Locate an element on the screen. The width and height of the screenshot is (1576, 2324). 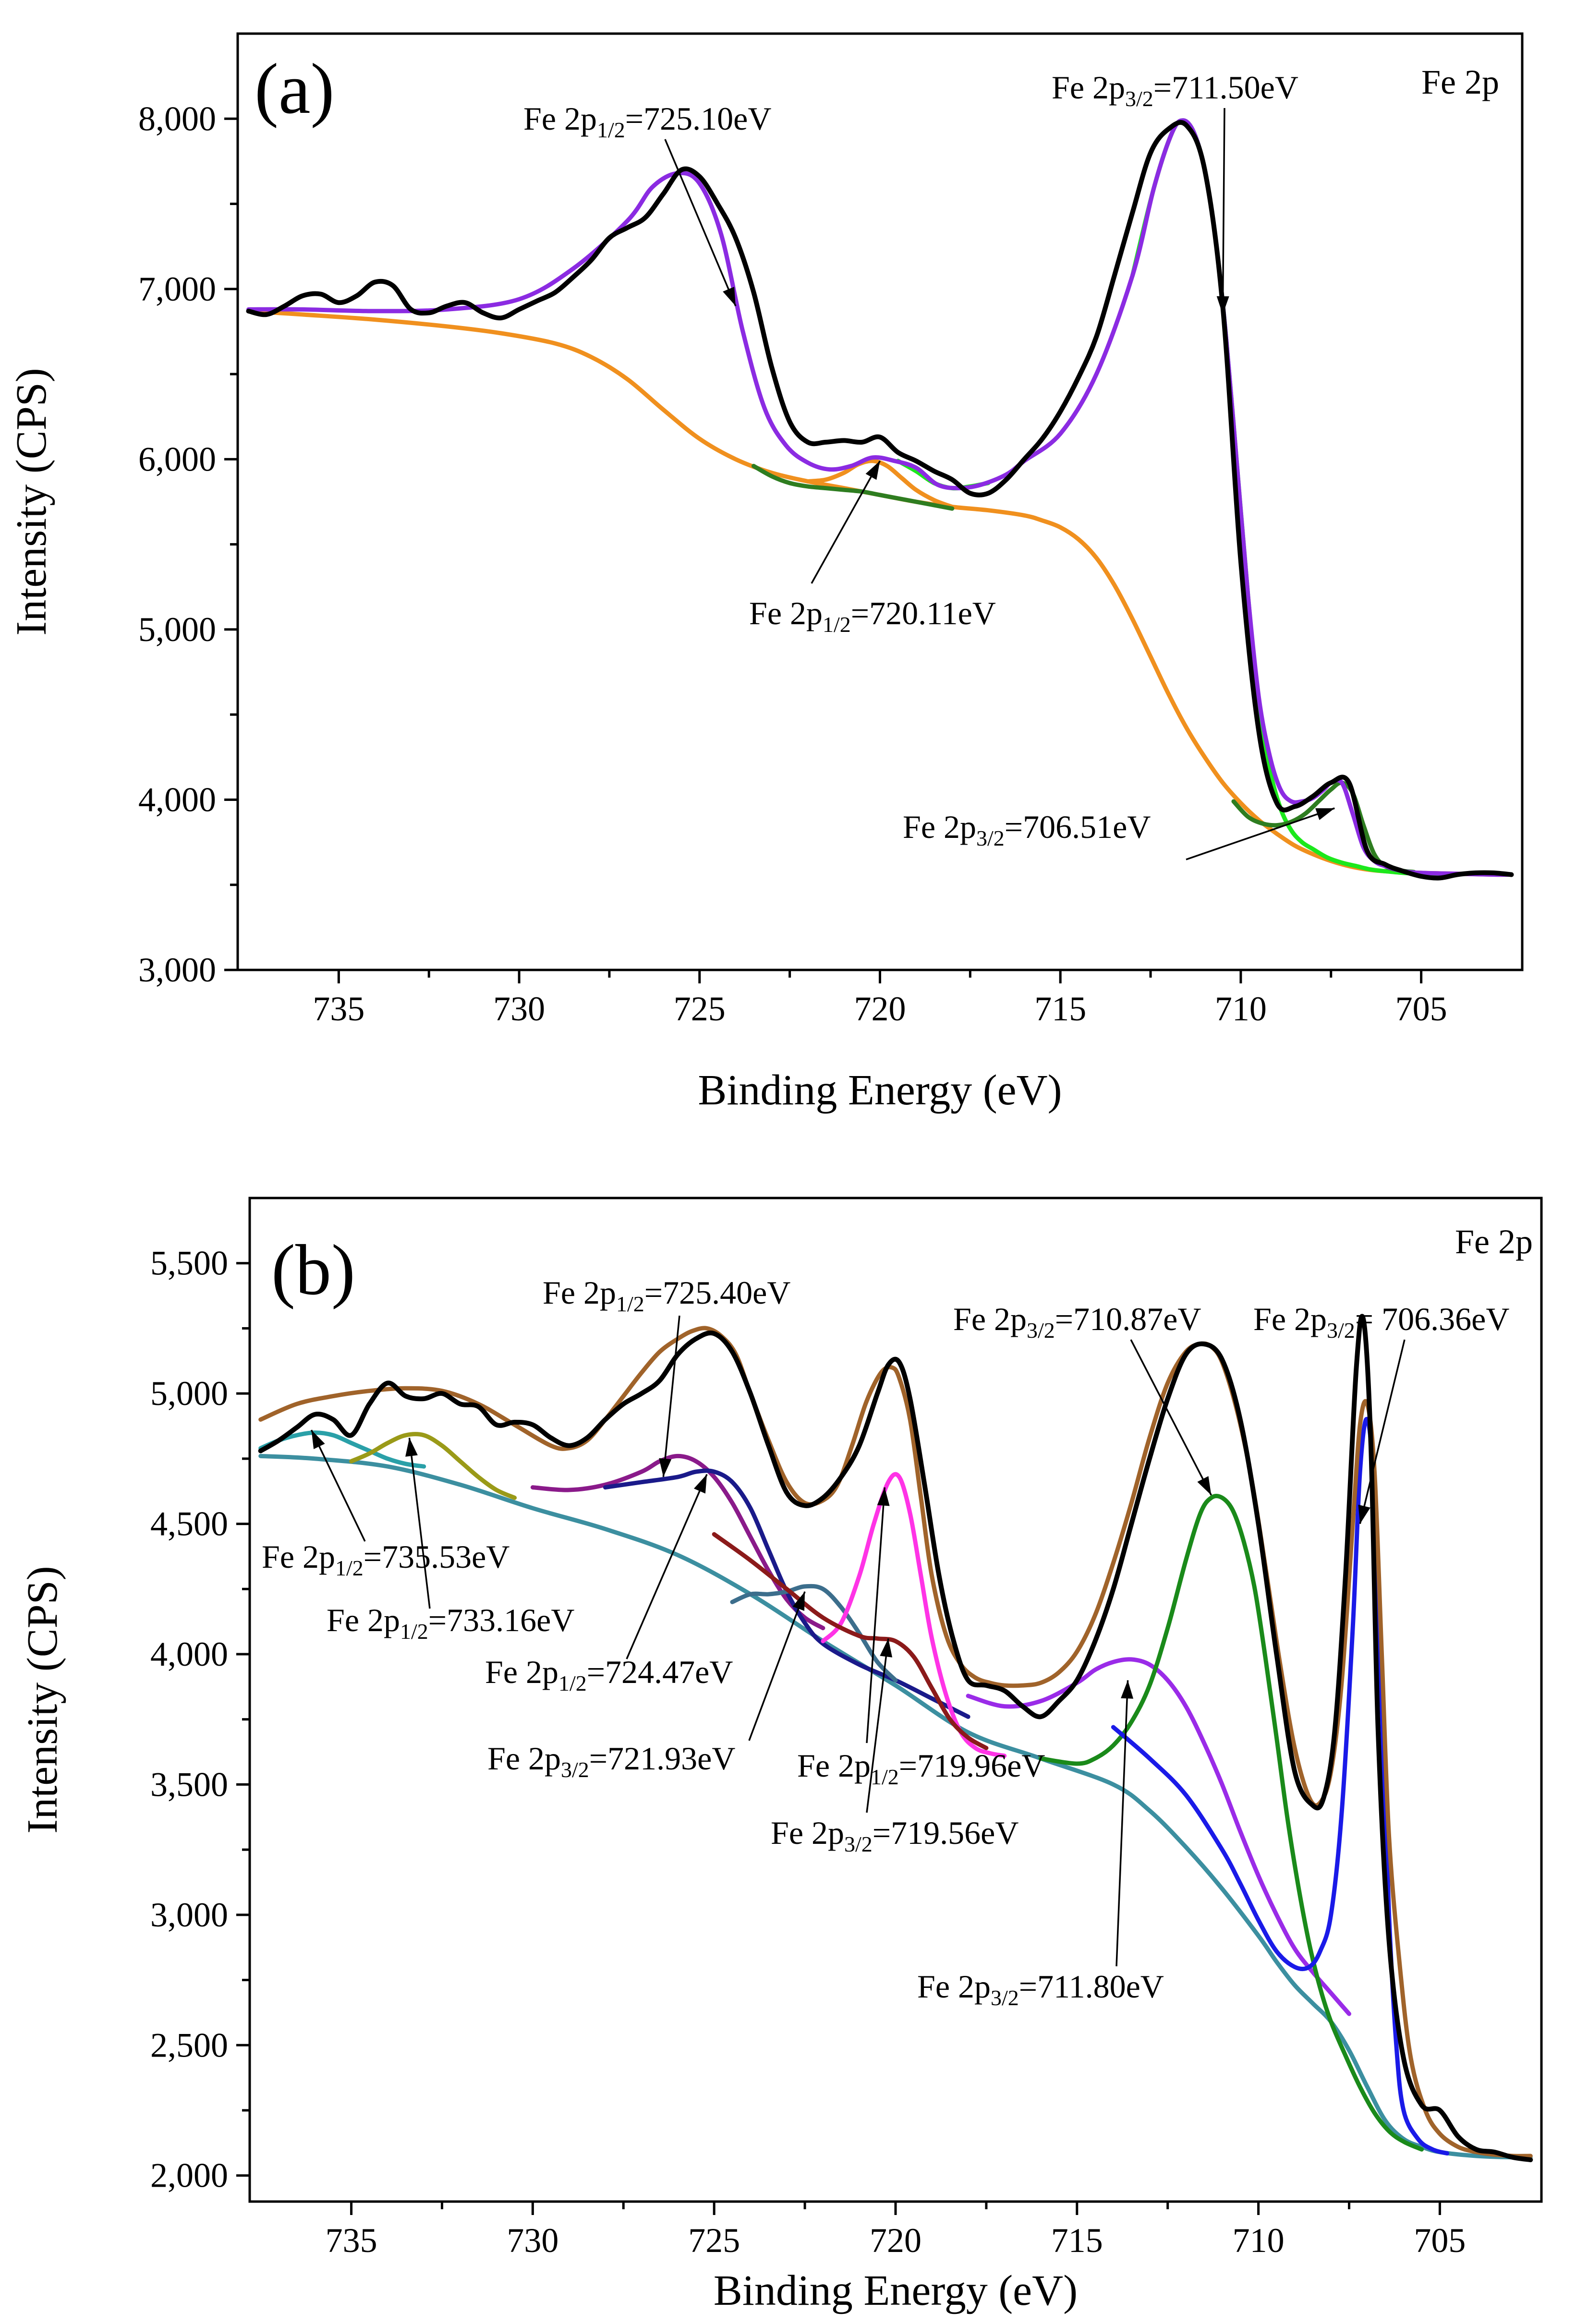
annotation-value: =711.50eV is located at coordinates (1225, 87).